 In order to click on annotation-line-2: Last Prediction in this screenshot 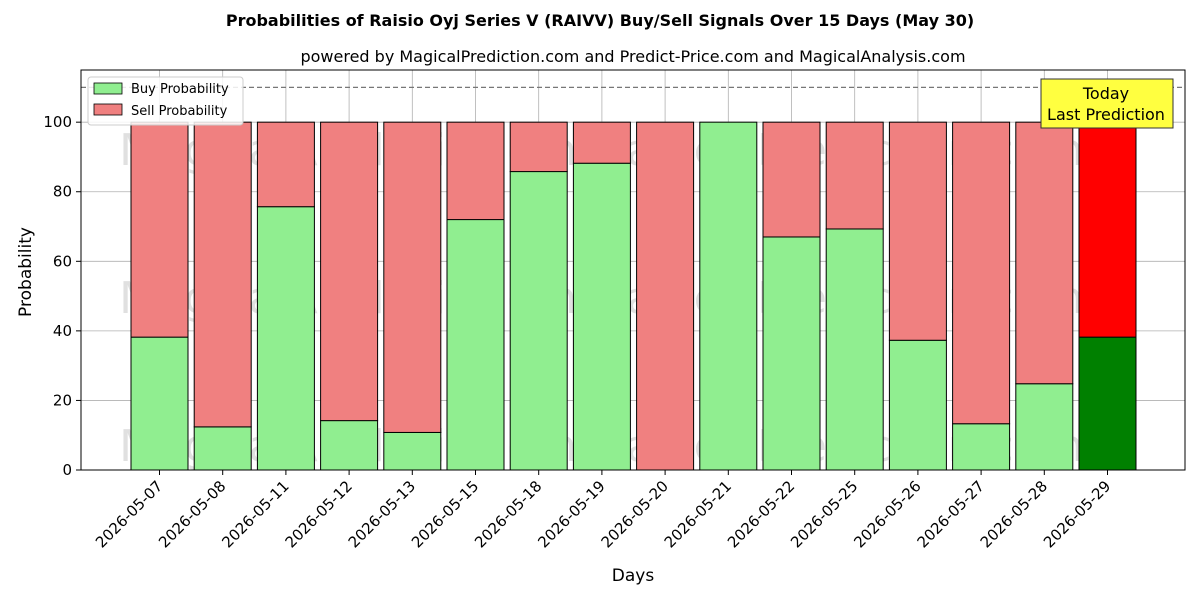, I will do `click(1106, 114)`.